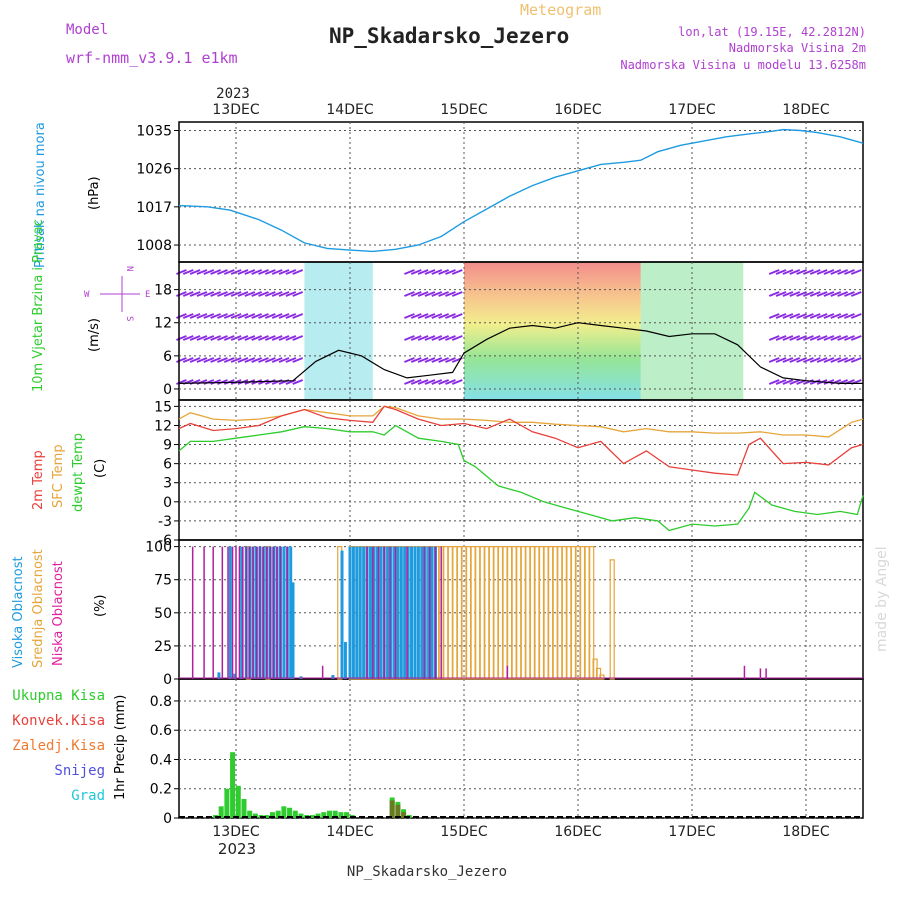  Describe the element at coordinates (38, 608) in the screenshot. I see `mid-cloud-left-label: Srednja Oblacnost` at that location.